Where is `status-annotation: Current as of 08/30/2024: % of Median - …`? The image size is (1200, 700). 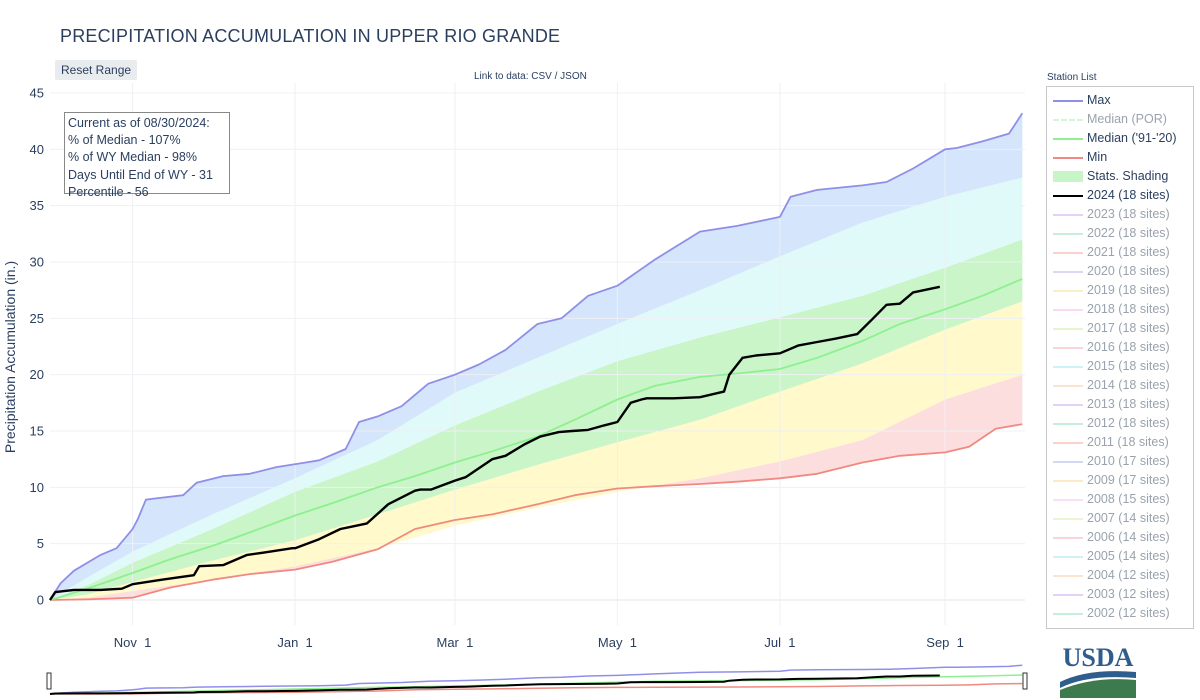 status-annotation: Current as of 08/30/2024: % of Median - … is located at coordinates (147, 155).